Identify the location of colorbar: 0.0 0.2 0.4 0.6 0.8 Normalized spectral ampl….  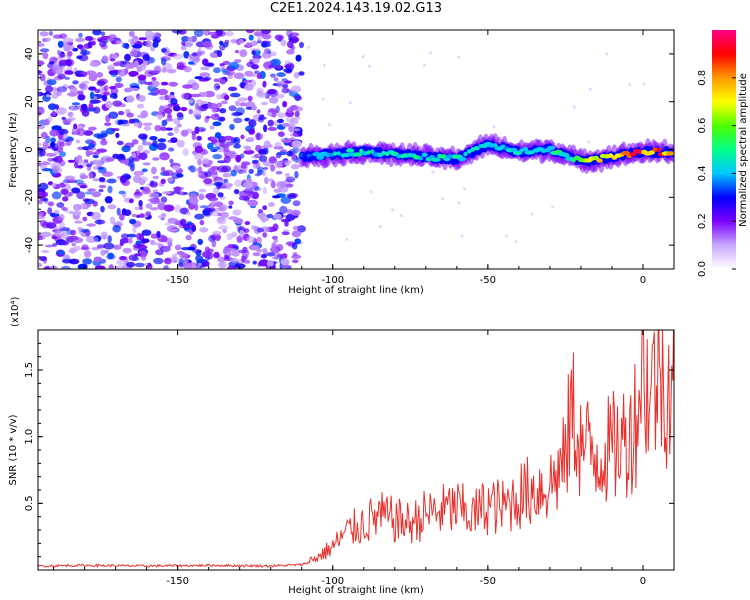
(723, 153).